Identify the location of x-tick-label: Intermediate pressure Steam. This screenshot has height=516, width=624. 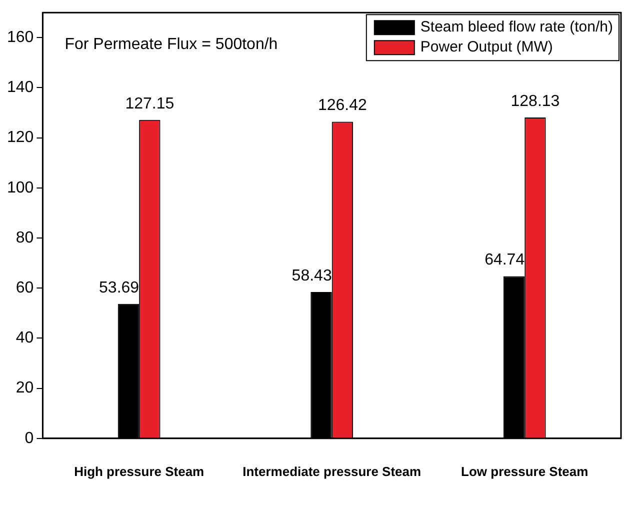
(332, 471).